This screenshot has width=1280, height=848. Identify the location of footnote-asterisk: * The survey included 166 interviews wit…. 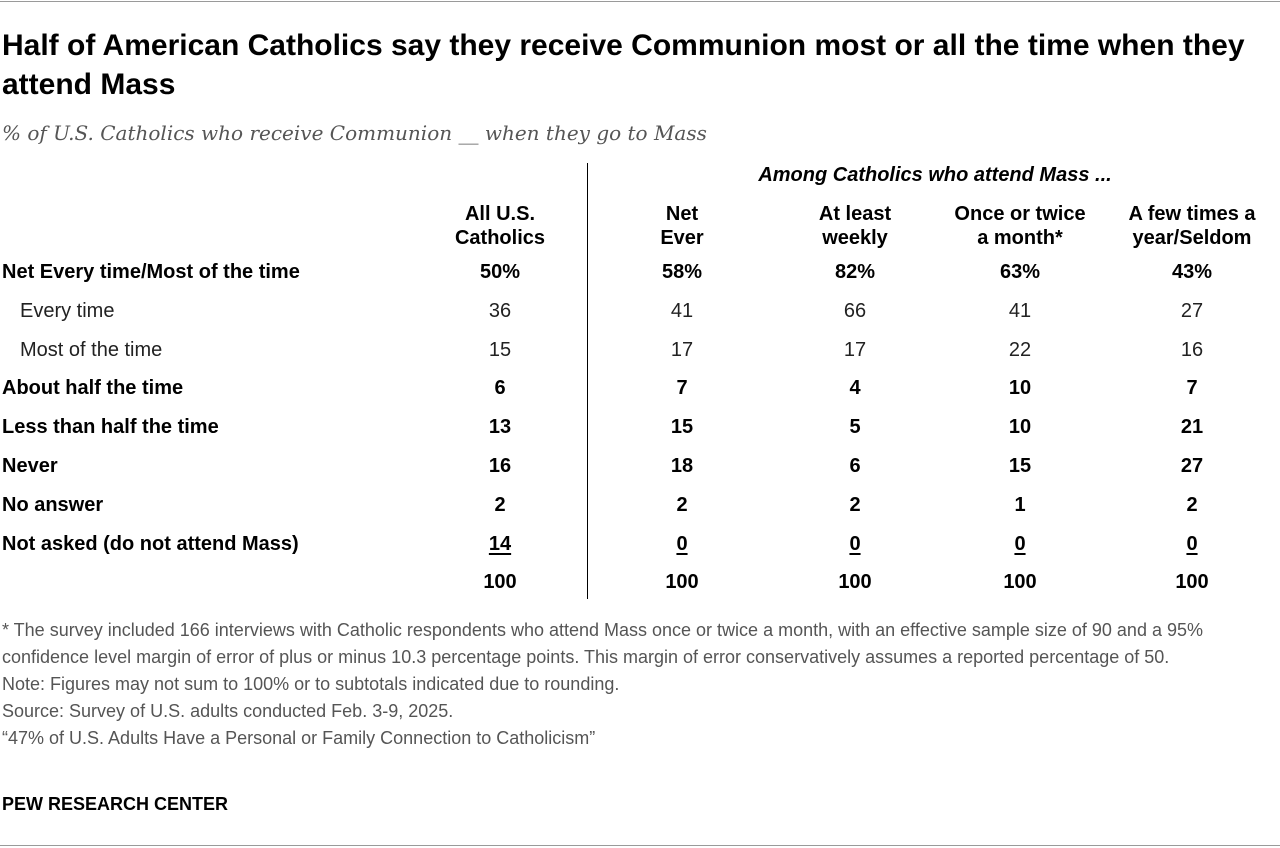
(602, 643).